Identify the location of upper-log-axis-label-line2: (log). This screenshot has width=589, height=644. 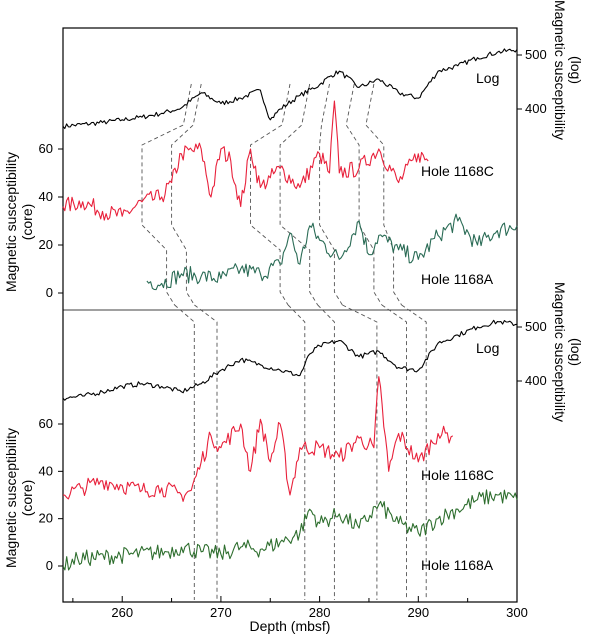
(576, 70).